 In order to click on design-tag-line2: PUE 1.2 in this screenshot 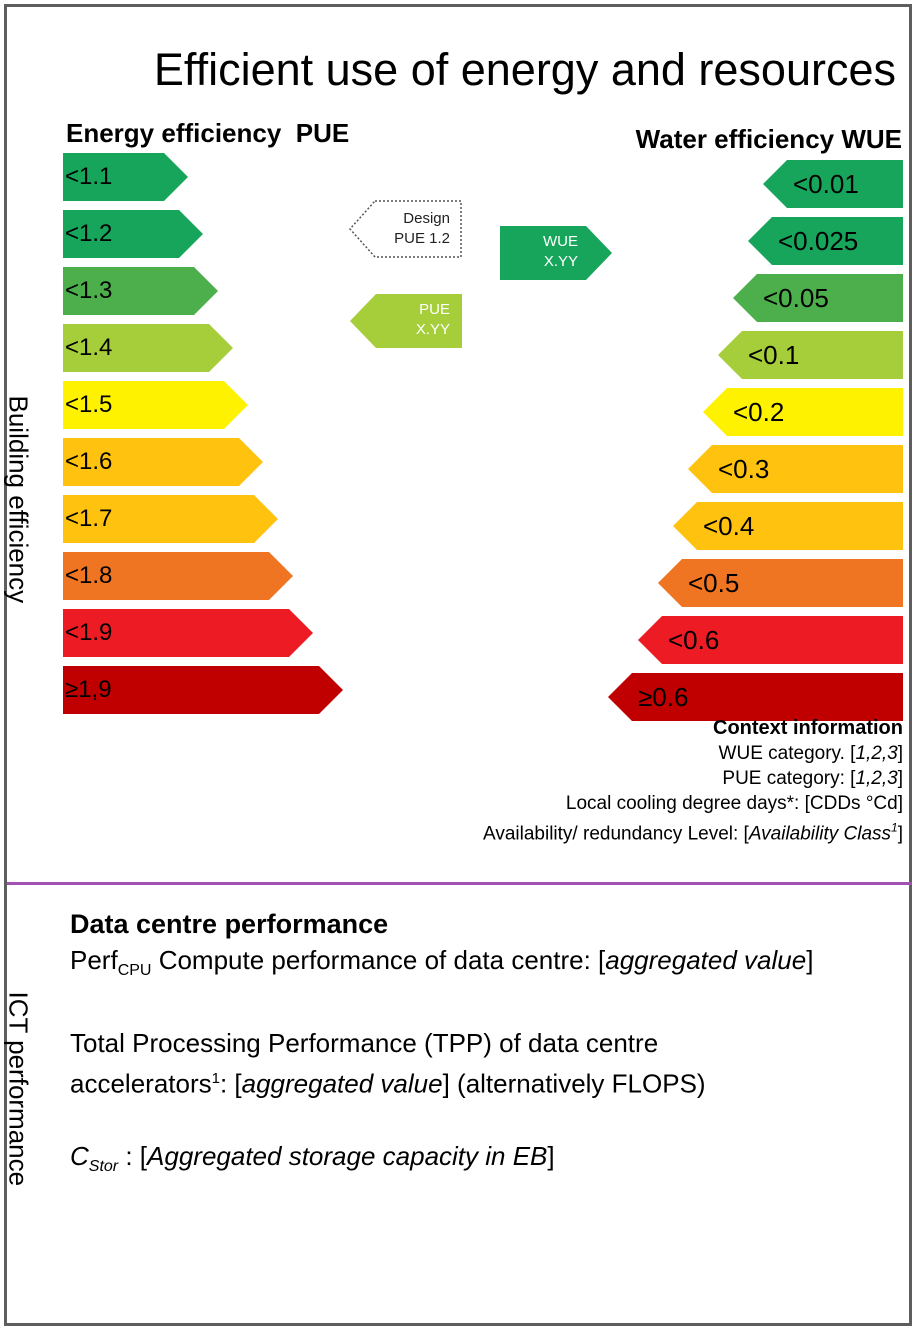, I will do `click(422, 238)`.